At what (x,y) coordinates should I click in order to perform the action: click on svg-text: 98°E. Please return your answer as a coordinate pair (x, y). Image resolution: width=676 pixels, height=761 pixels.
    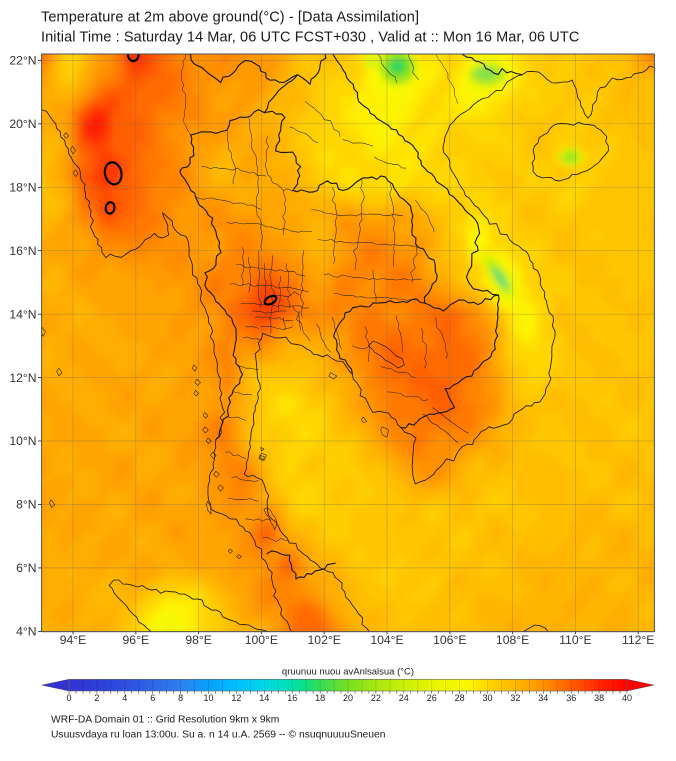
    Looking at the image, I should click on (198, 640).